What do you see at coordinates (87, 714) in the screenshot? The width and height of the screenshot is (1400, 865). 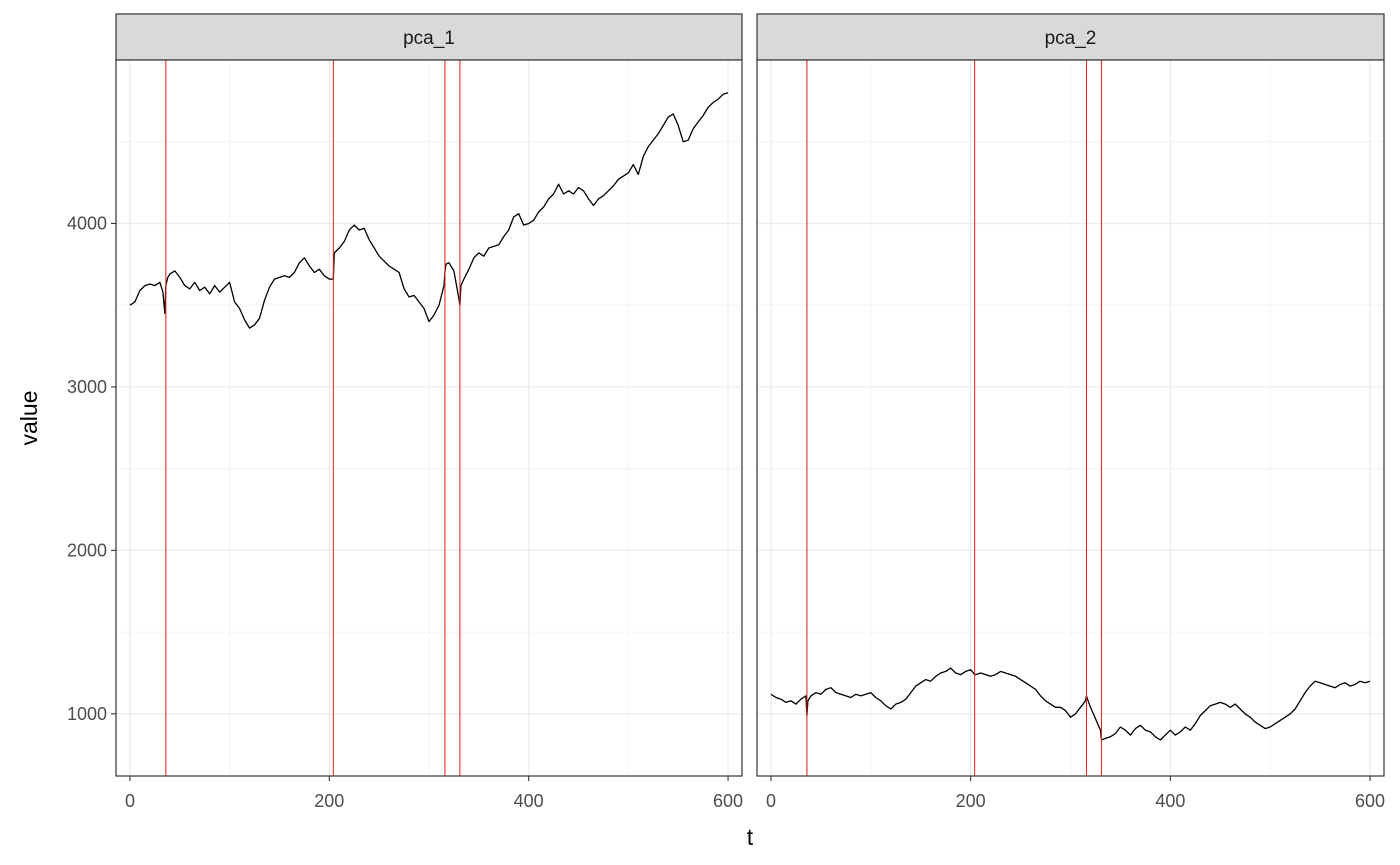 I see `y-tick-label: 1000` at bounding box center [87, 714].